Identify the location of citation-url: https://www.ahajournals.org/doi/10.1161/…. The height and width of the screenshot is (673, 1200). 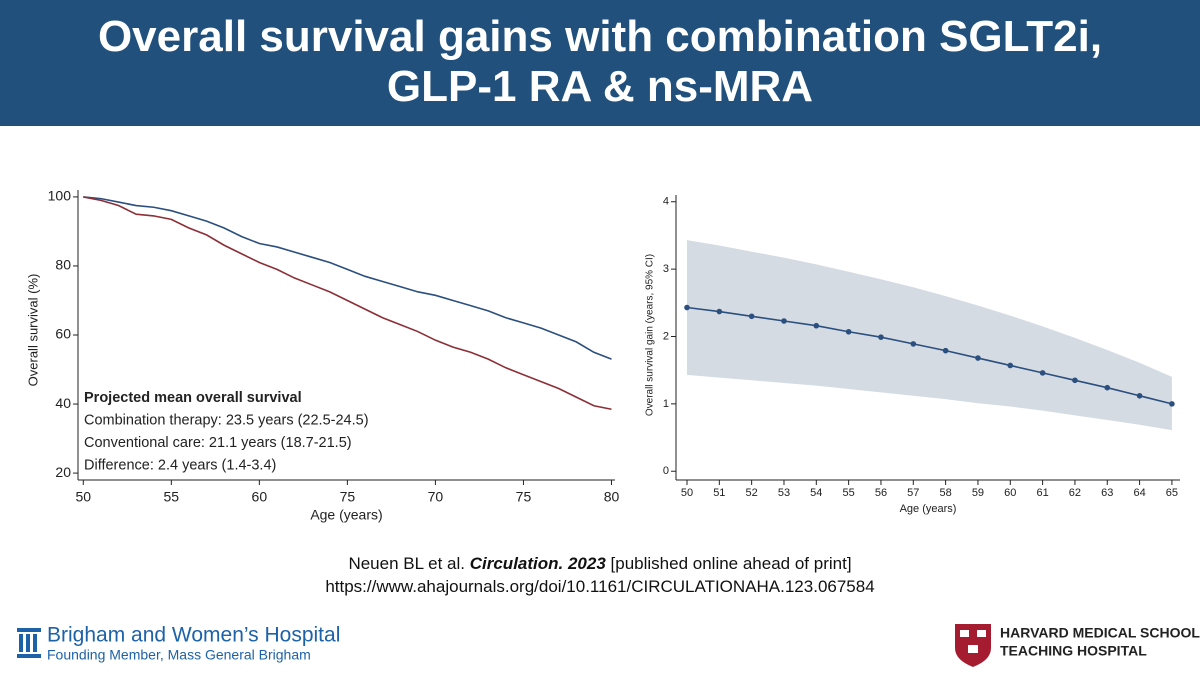
(600, 586).